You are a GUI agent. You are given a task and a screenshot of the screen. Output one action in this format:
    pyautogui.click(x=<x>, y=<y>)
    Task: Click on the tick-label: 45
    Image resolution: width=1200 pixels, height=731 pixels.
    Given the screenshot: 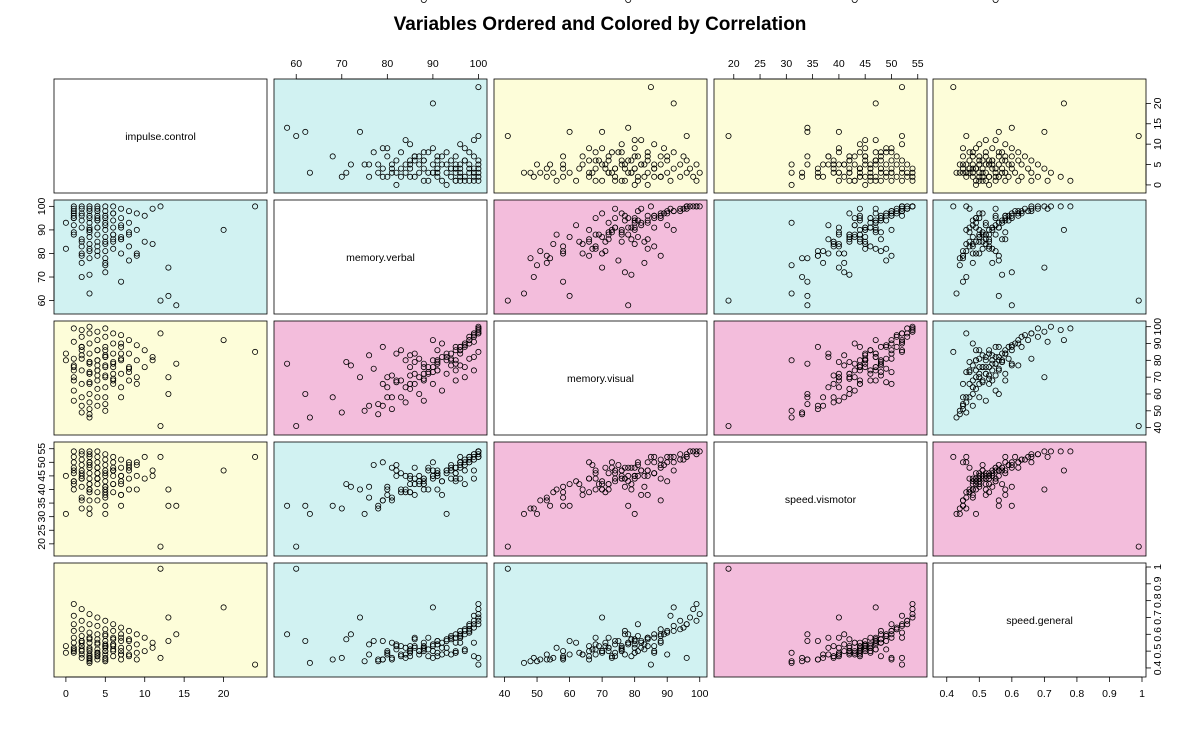 What is the action you would take?
    pyautogui.click(x=42, y=476)
    